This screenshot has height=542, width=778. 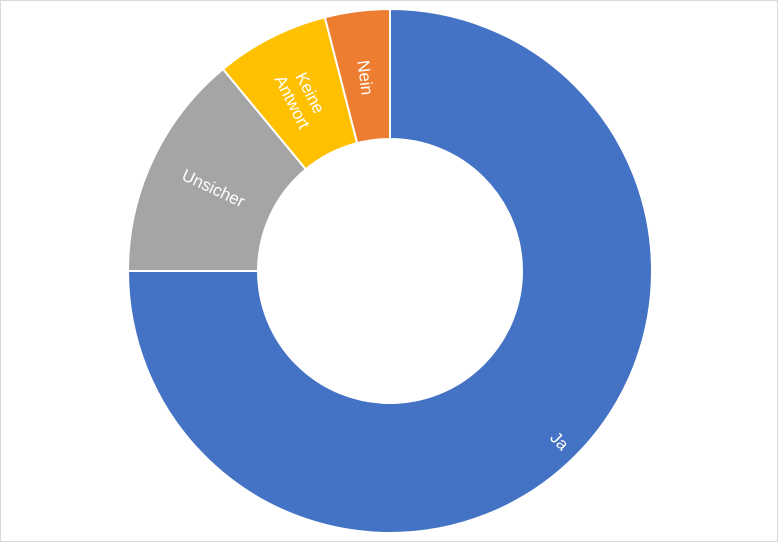 What do you see at coordinates (217, 169) in the screenshot?
I see `slice-unsicher` at bounding box center [217, 169].